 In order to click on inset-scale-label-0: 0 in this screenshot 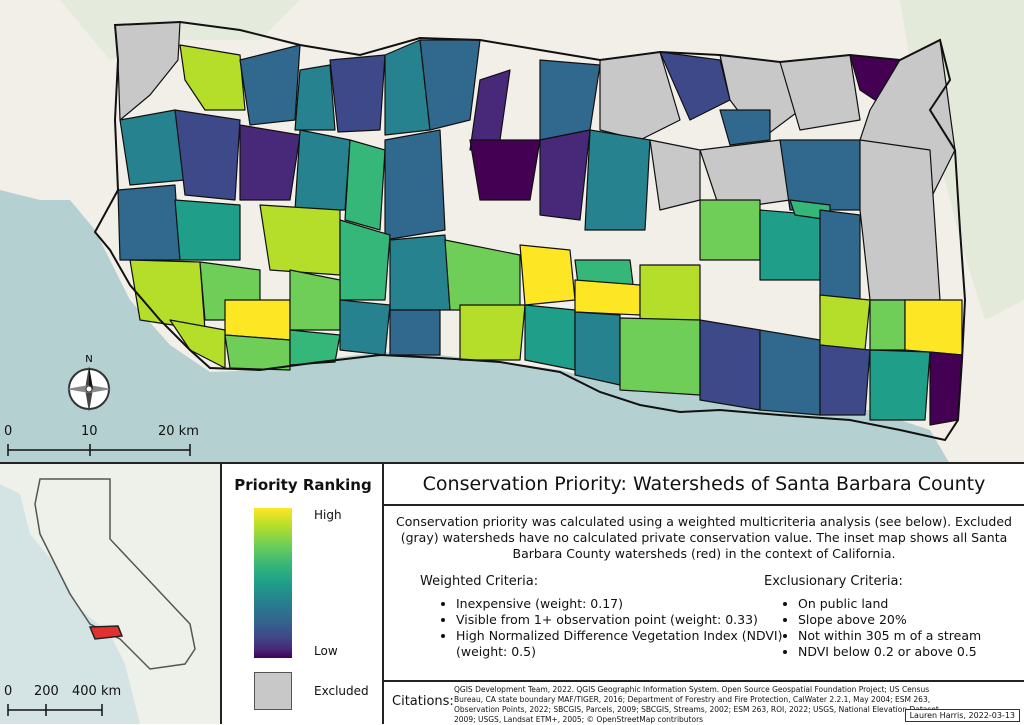, I will do `click(8, 691)`.